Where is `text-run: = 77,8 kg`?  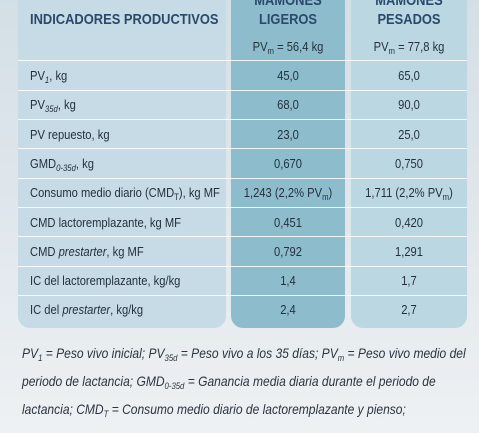
text-run: = 77,8 kg is located at coordinates (419, 46).